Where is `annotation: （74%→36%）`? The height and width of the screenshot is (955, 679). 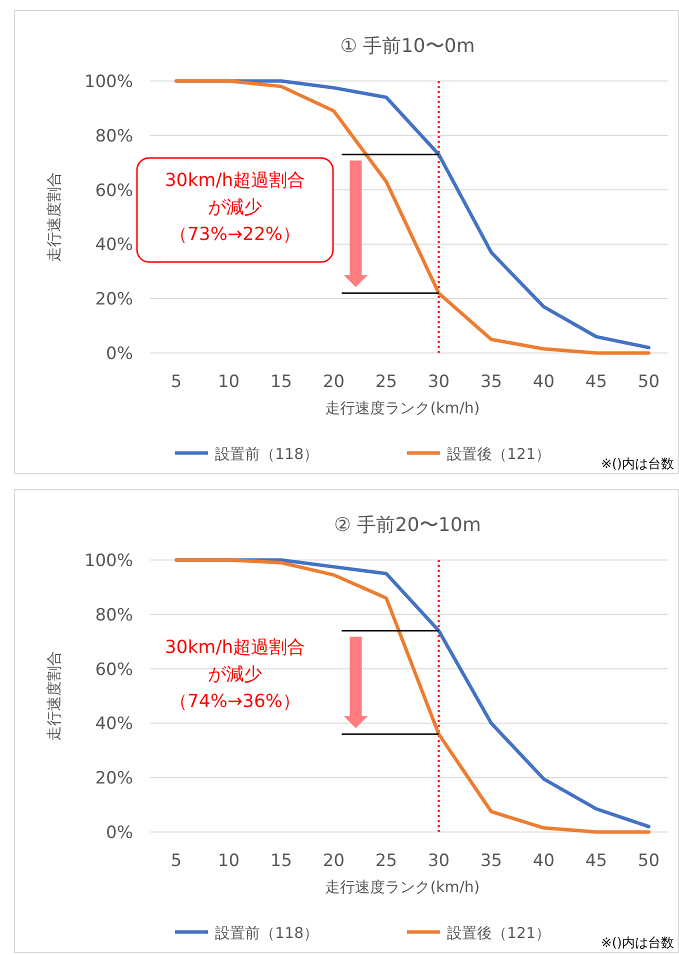
annotation: （74%→36%） is located at coordinates (235, 701).